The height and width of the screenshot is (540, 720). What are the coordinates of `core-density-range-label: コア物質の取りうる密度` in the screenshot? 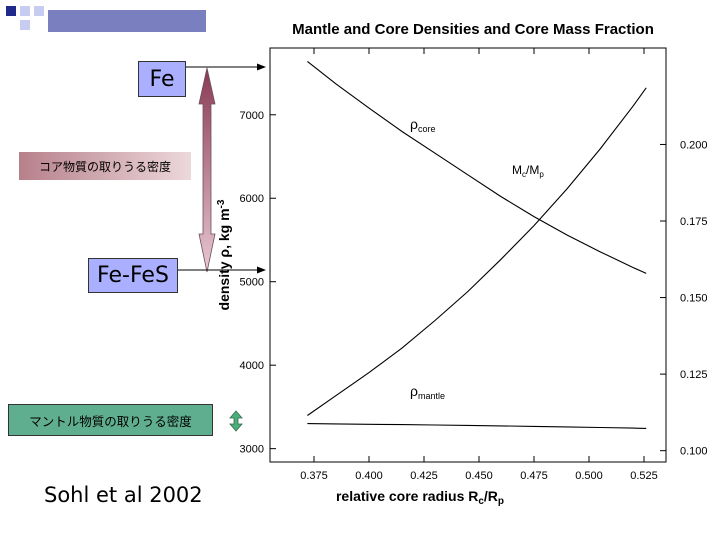 It's located at (105, 166).